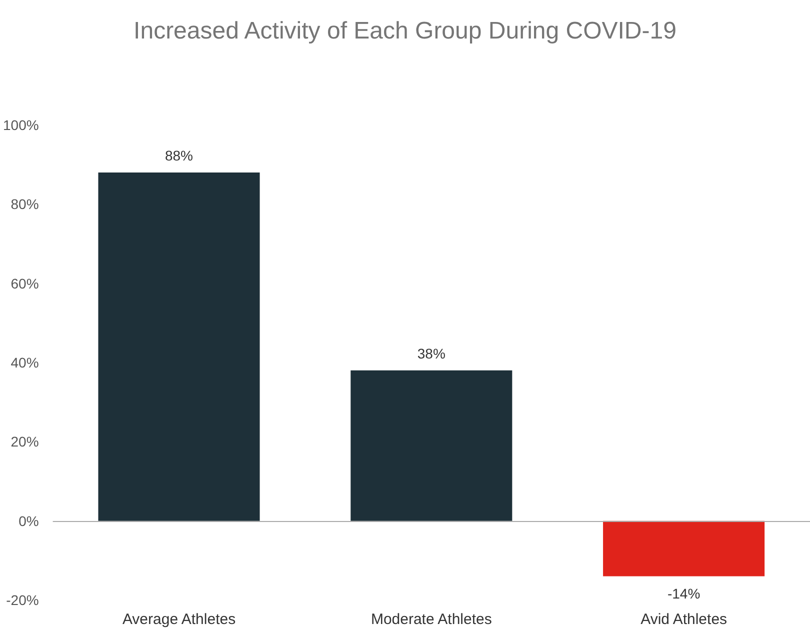 The image size is (810, 630). What do you see at coordinates (179, 619) in the screenshot?
I see `x-tick-label: Average Athletes` at bounding box center [179, 619].